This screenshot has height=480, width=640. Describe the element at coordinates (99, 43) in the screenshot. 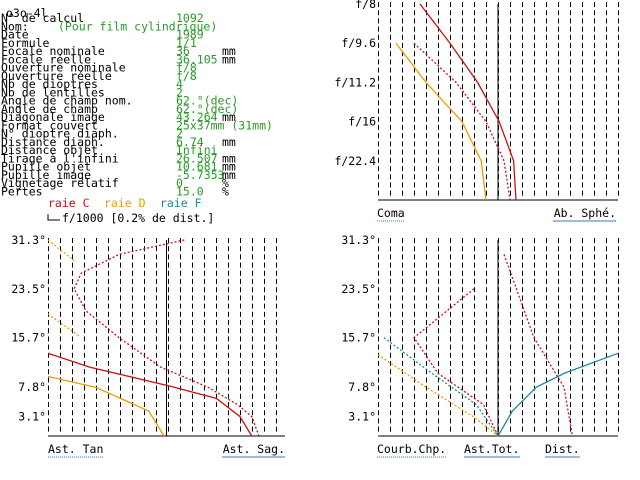

I see `param-row: Formule 1/1` at that location.